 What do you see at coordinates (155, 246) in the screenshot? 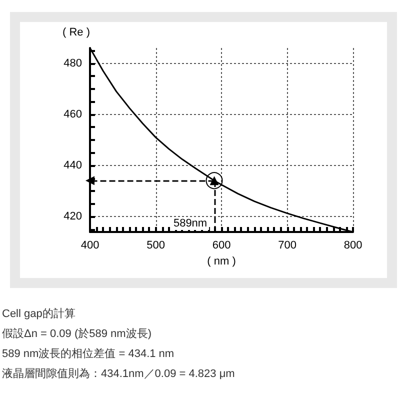
I see `x-tick-label: 500` at bounding box center [155, 246].